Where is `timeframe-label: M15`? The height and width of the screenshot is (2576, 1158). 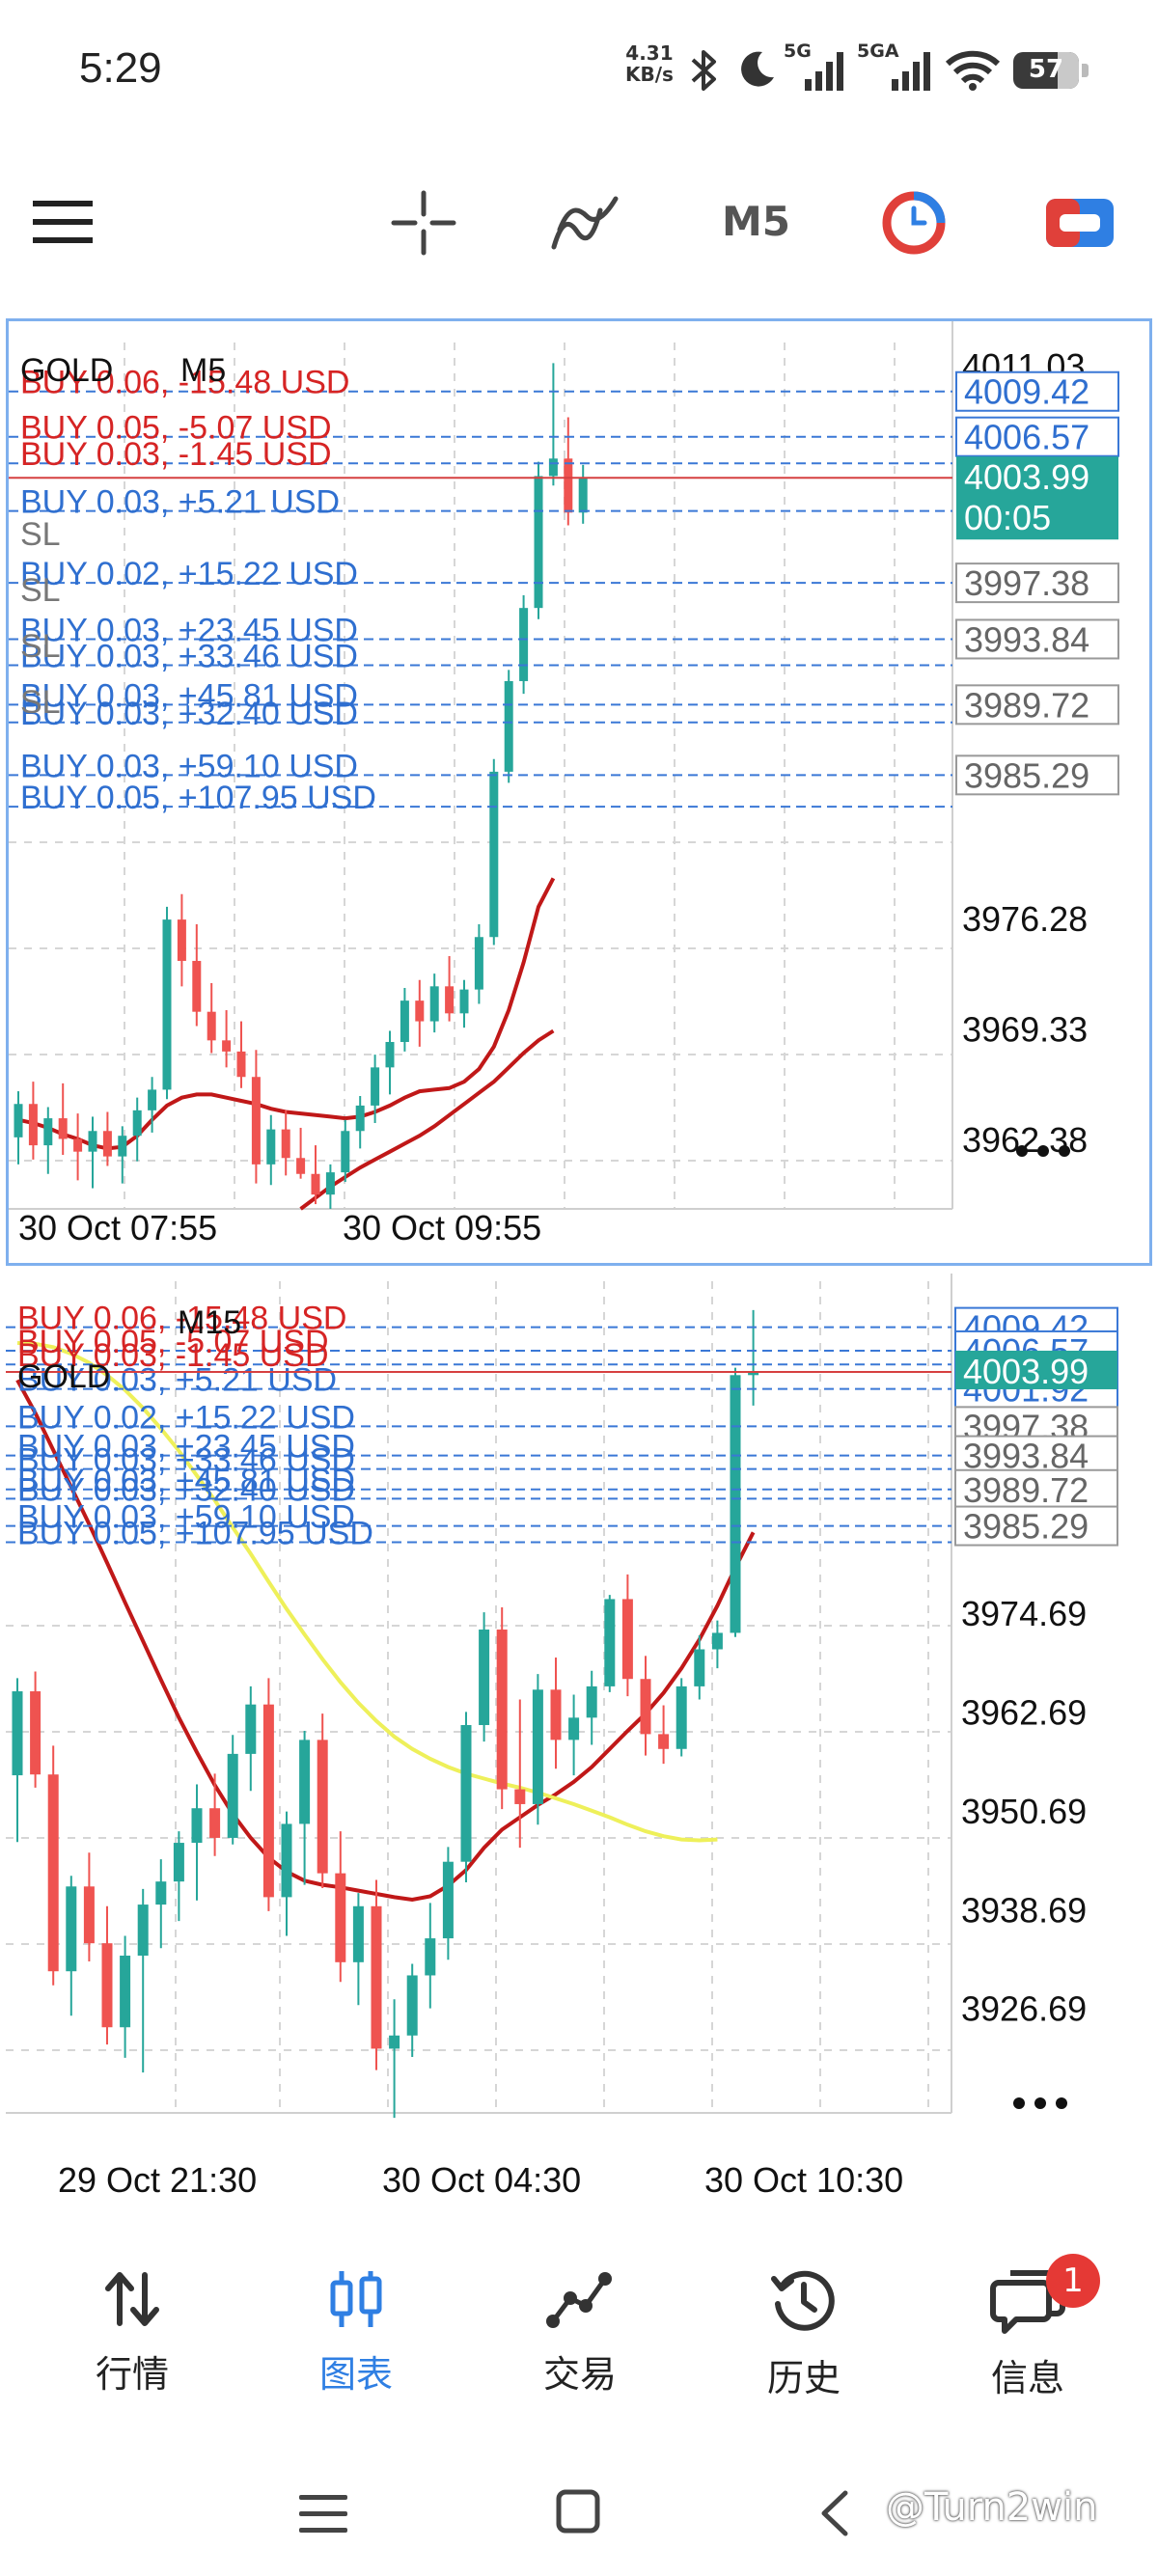
timeframe-label: M15 is located at coordinates (209, 1322).